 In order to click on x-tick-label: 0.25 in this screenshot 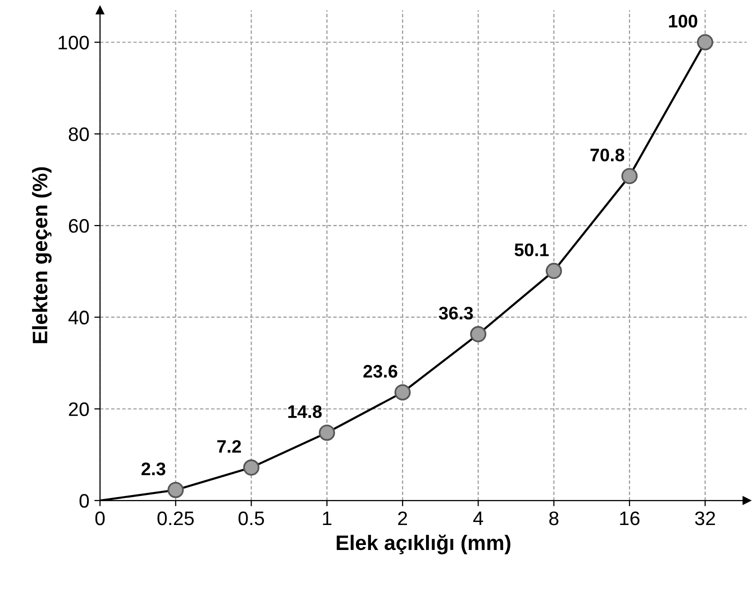, I will do `click(175, 518)`.